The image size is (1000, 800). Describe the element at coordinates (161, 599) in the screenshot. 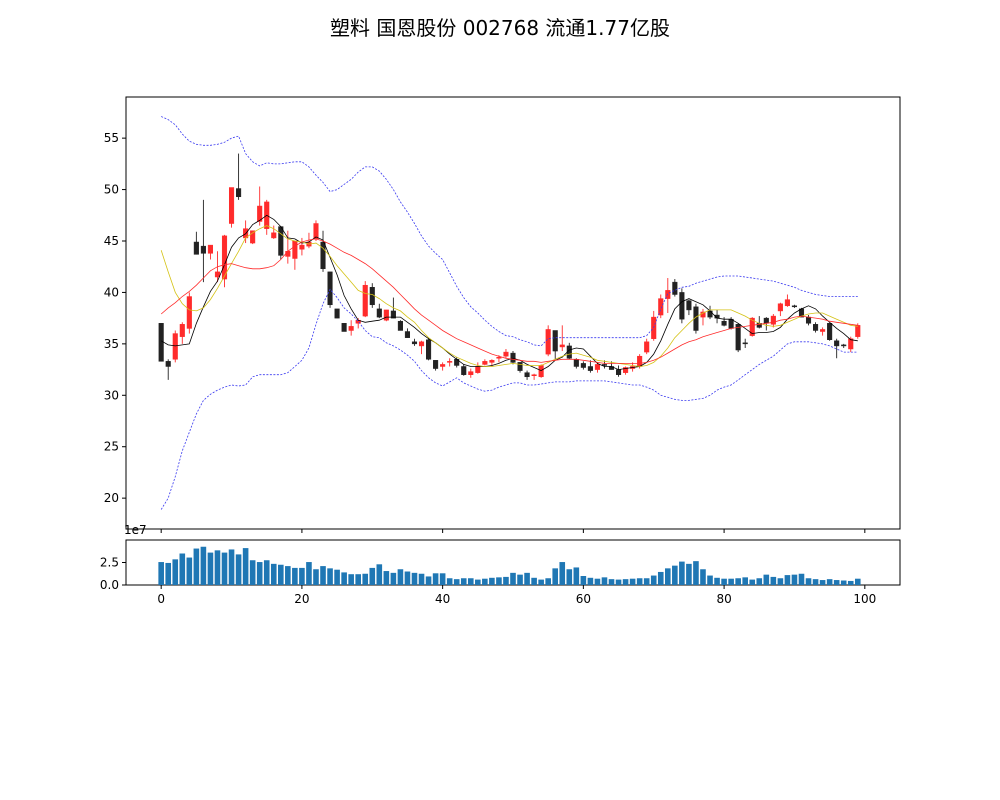

I see `x-tick-label: 0` at that location.